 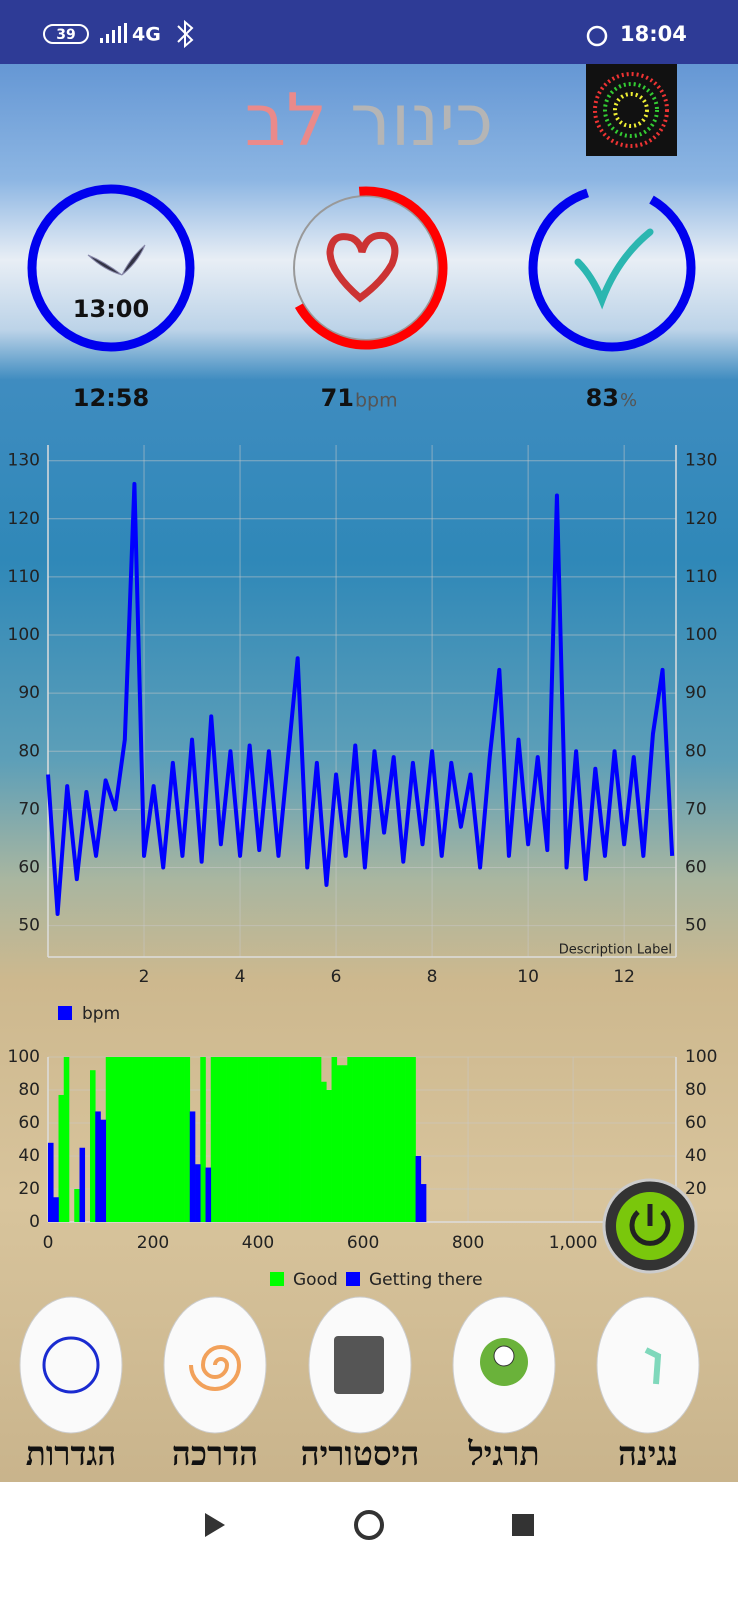 I want to click on y-tick-label: 70, so click(x=29, y=809).